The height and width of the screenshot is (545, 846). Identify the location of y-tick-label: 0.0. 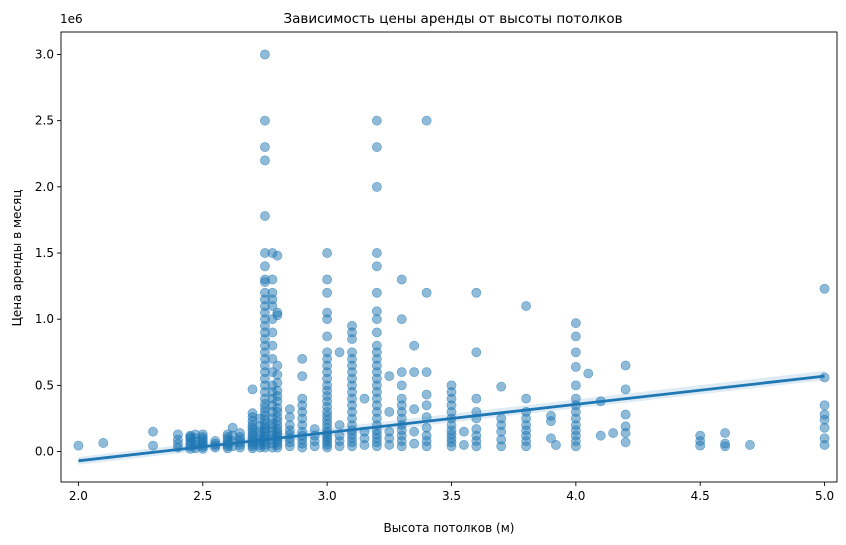
(44, 452).